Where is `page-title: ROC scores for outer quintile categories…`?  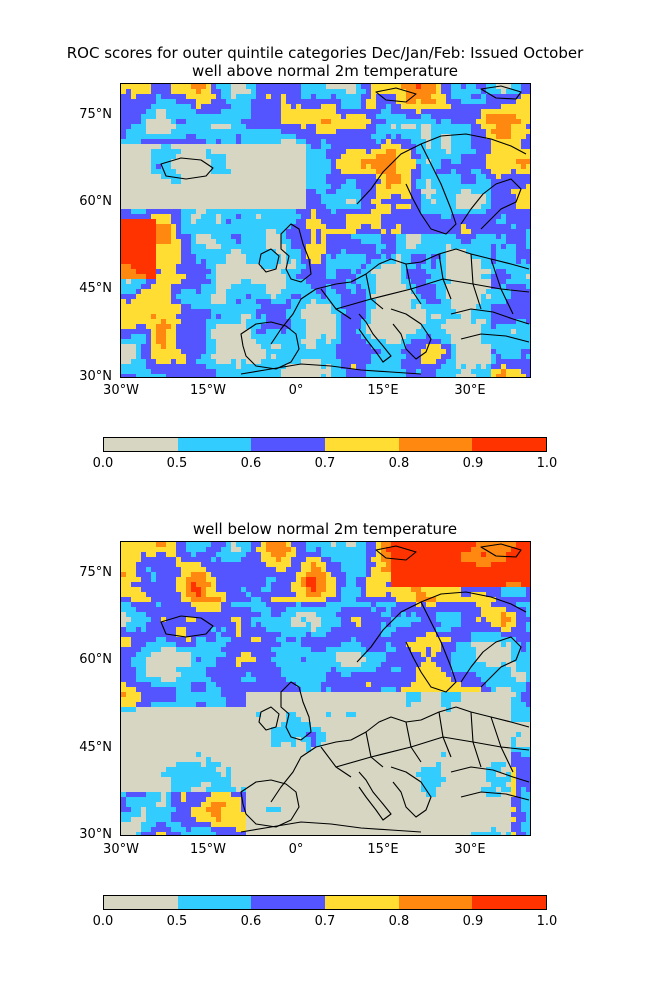 page-title: ROC scores for outer quintile categories… is located at coordinates (325, 53).